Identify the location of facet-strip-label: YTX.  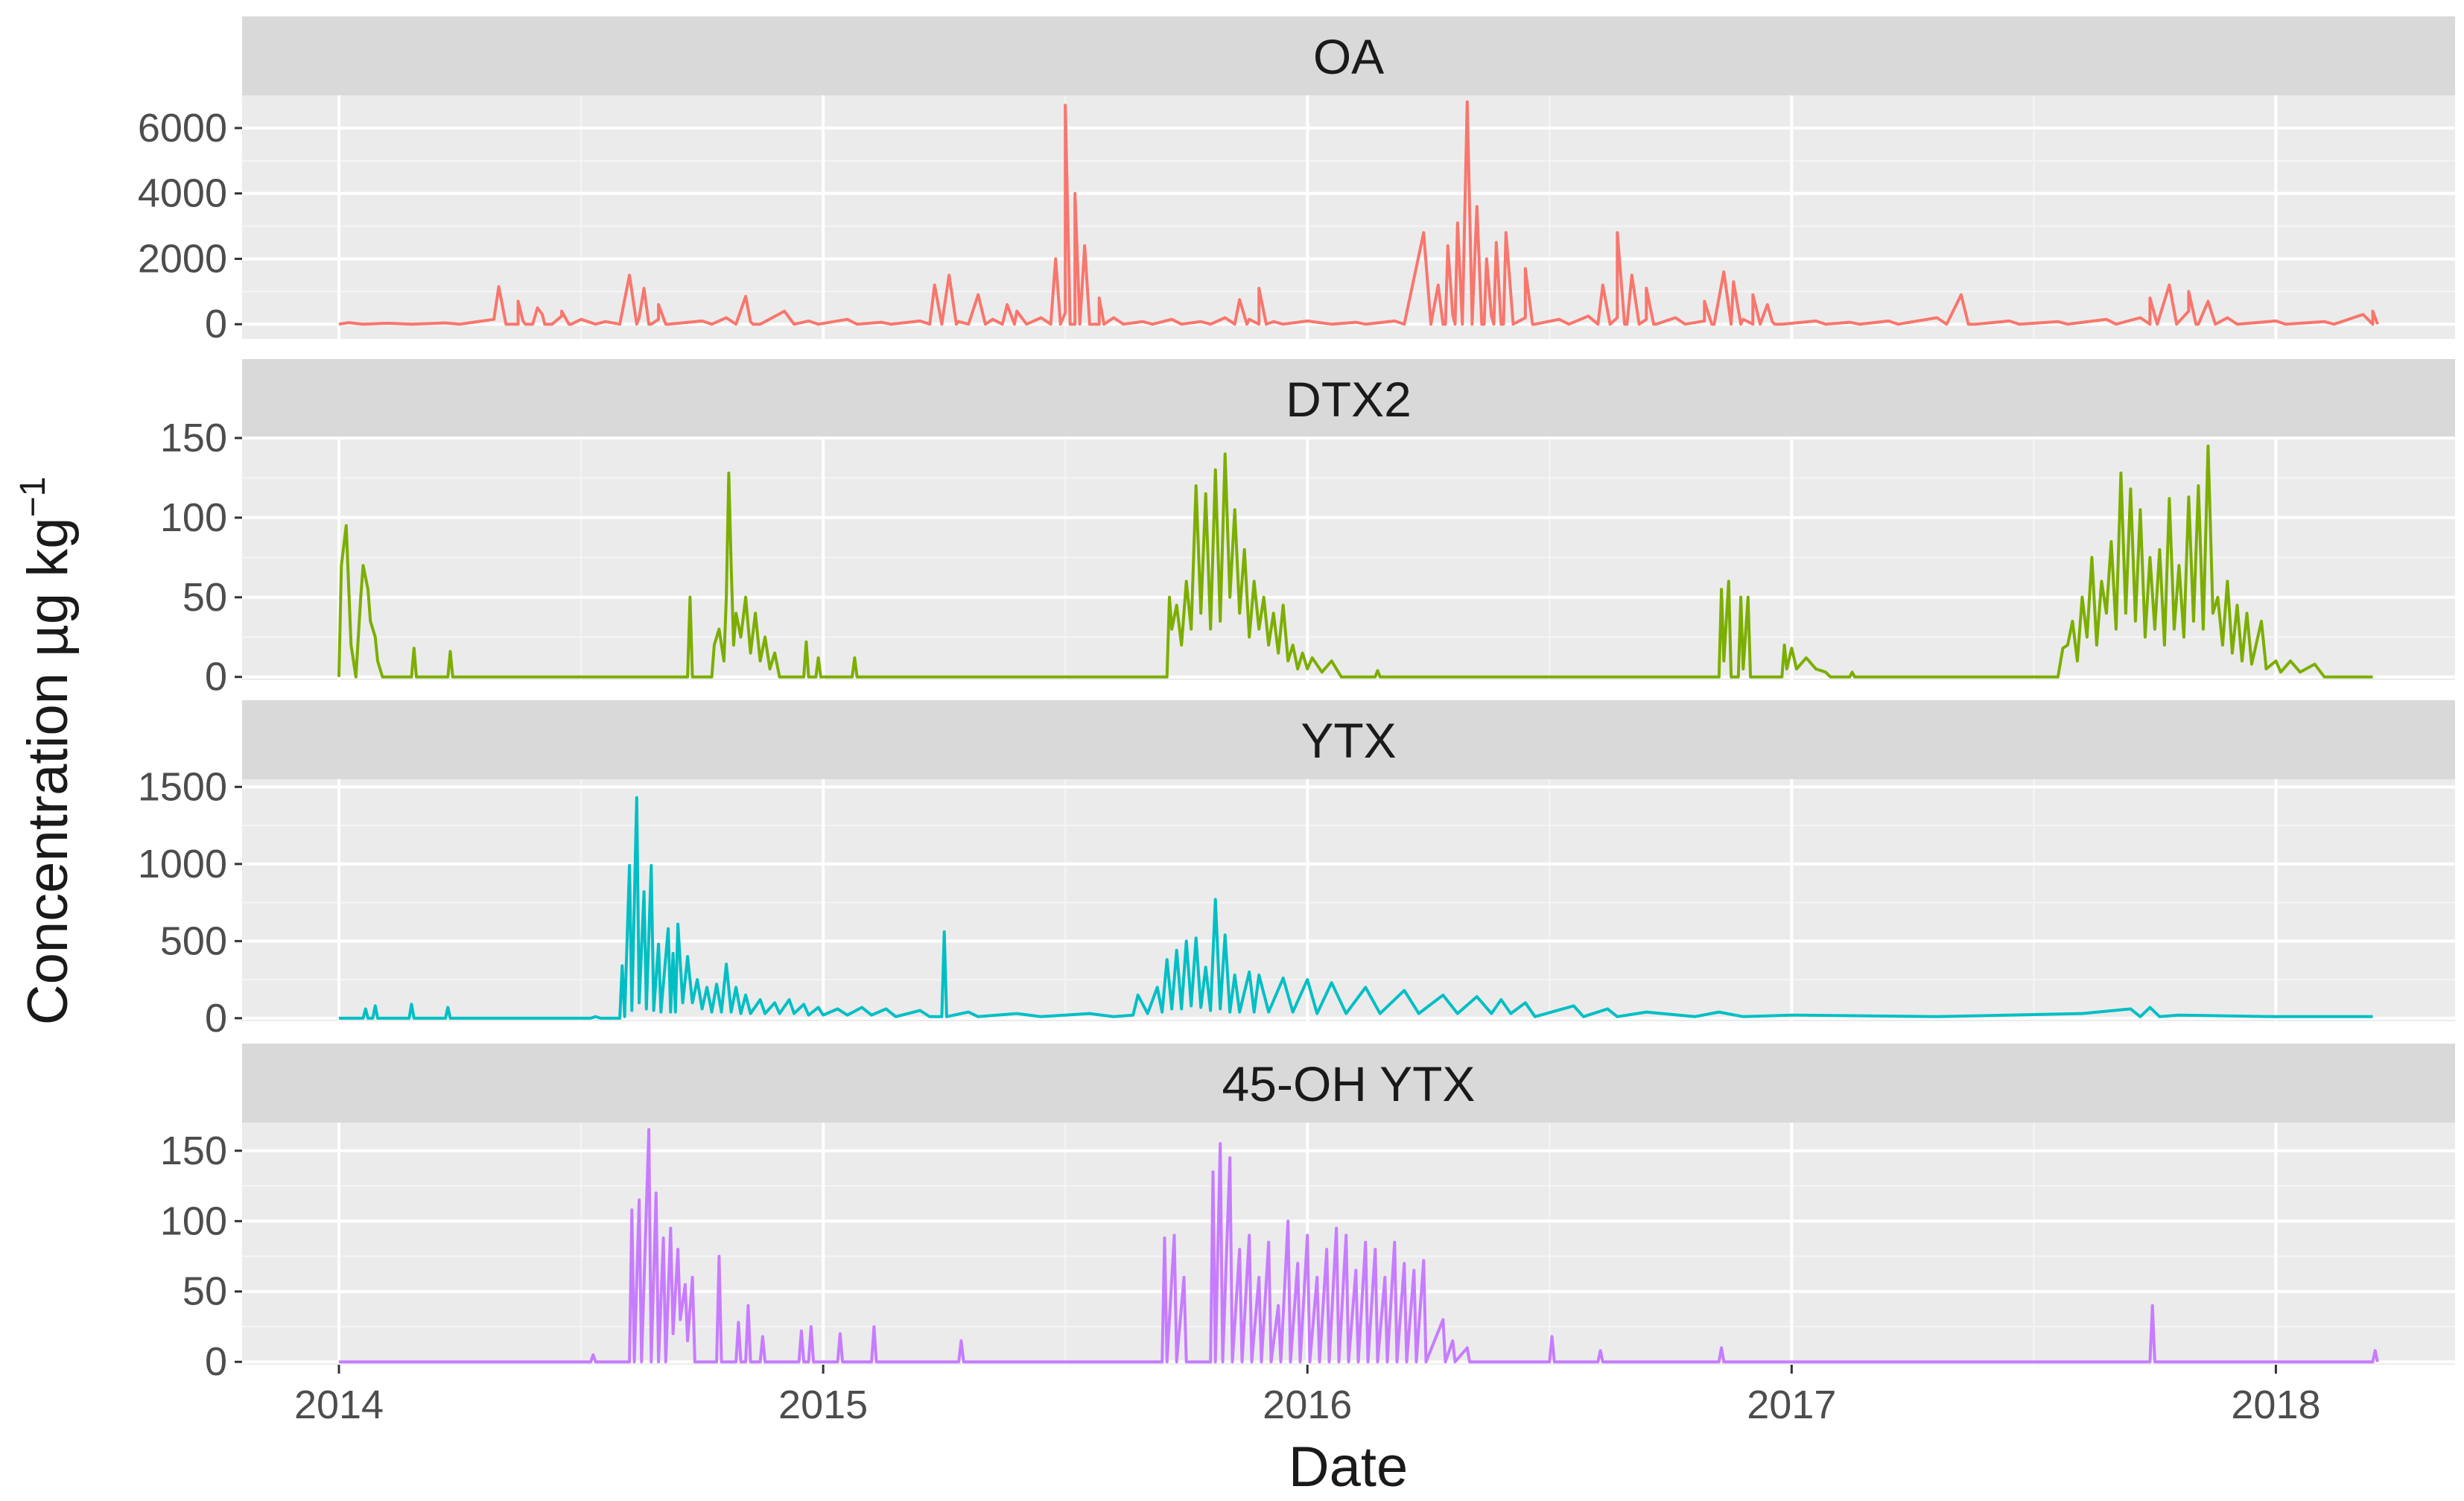
(1348, 740).